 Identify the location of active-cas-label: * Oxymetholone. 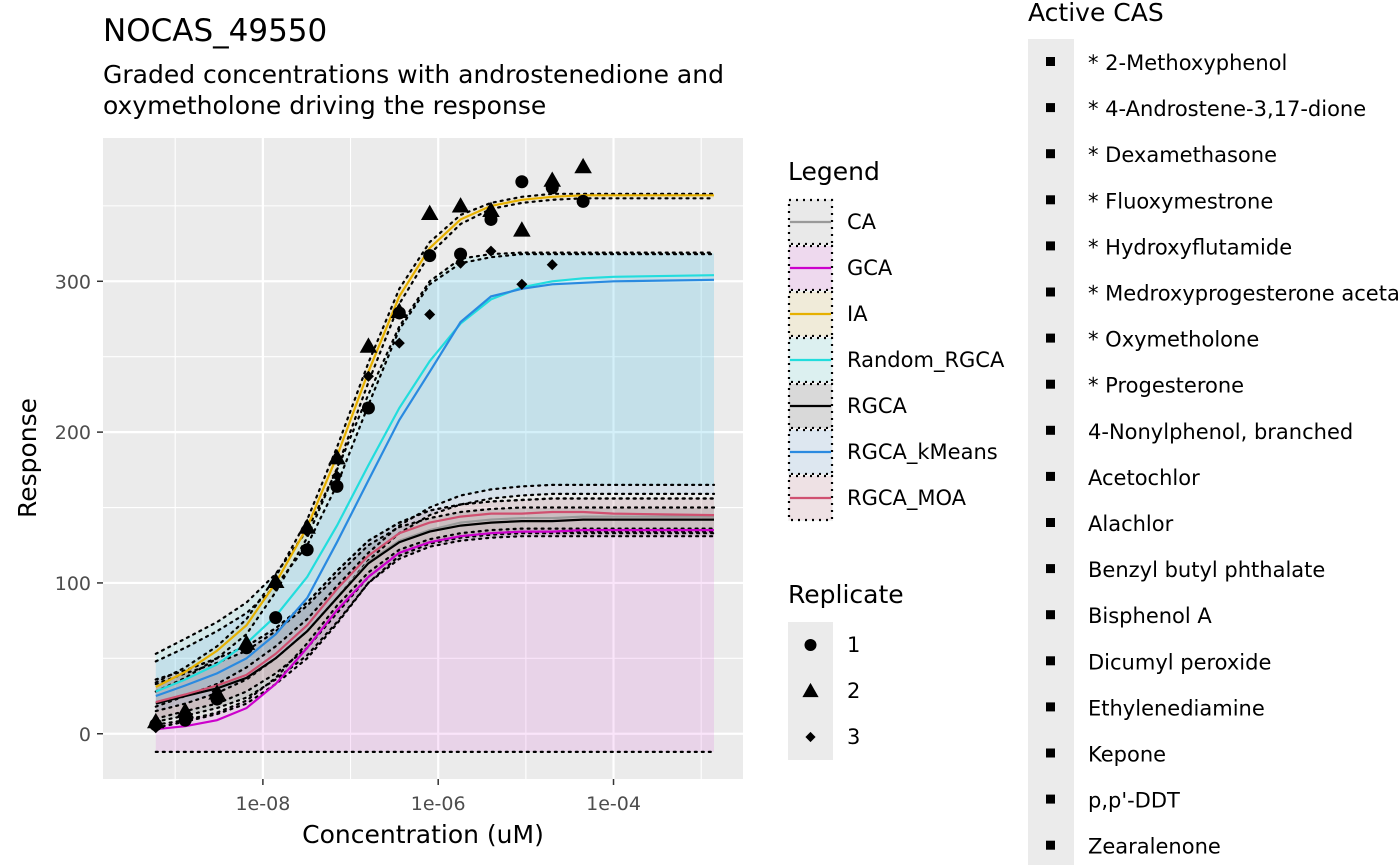
(1173, 340).